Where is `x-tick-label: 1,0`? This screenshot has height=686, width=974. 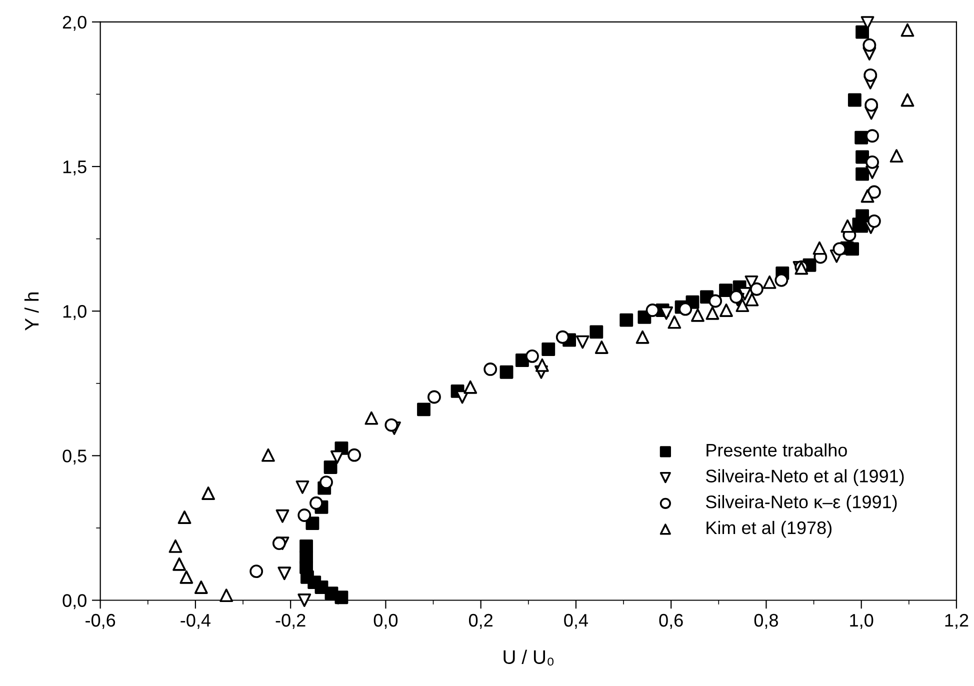 x-tick-label: 1,0 is located at coordinates (862, 621).